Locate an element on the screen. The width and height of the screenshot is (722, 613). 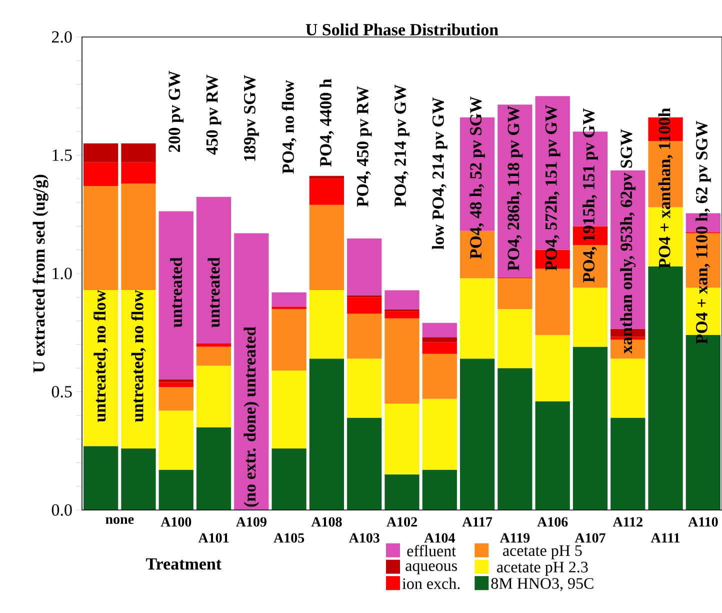
annotation: untreated is located at coordinates (214, 292).